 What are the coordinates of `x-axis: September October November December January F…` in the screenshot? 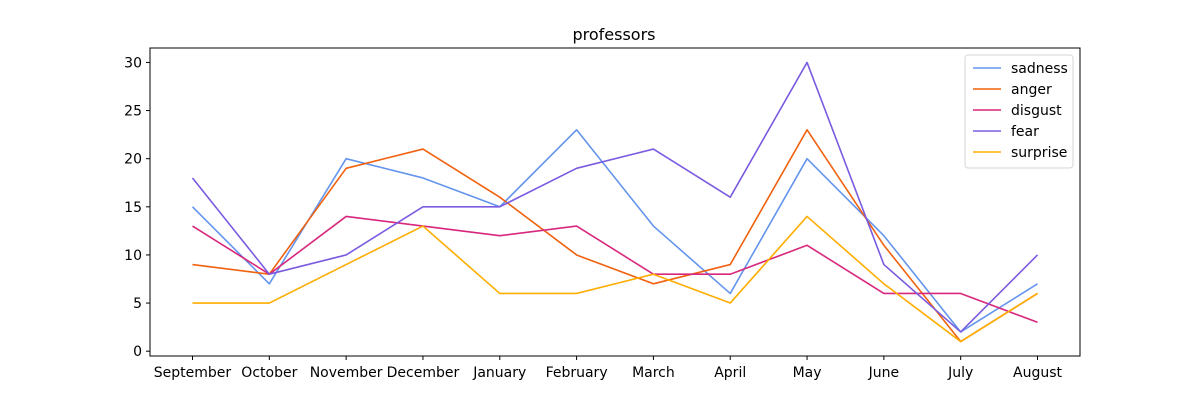 It's located at (608, 368).